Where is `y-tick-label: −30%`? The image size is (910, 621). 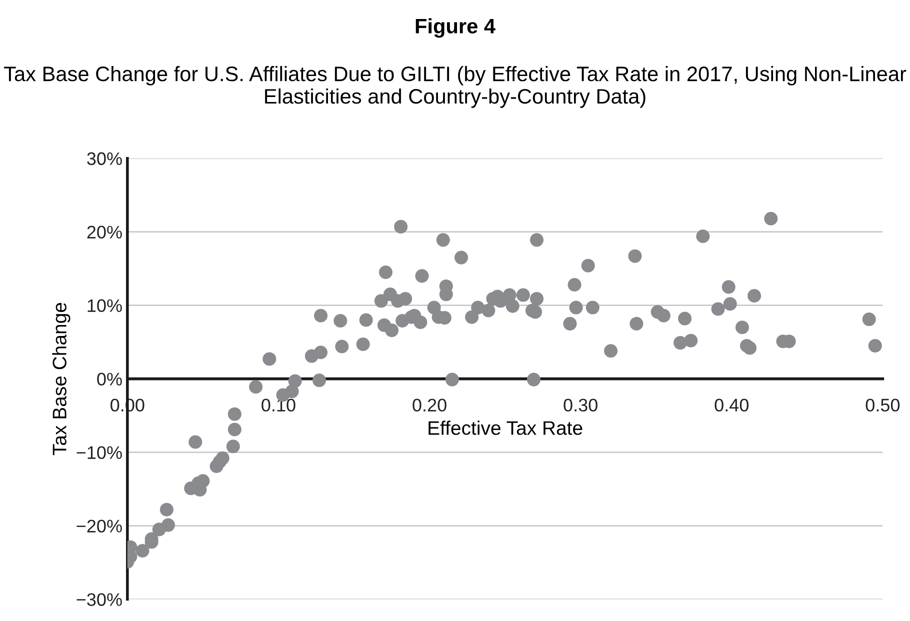 y-tick-label: −30% is located at coordinates (99, 599).